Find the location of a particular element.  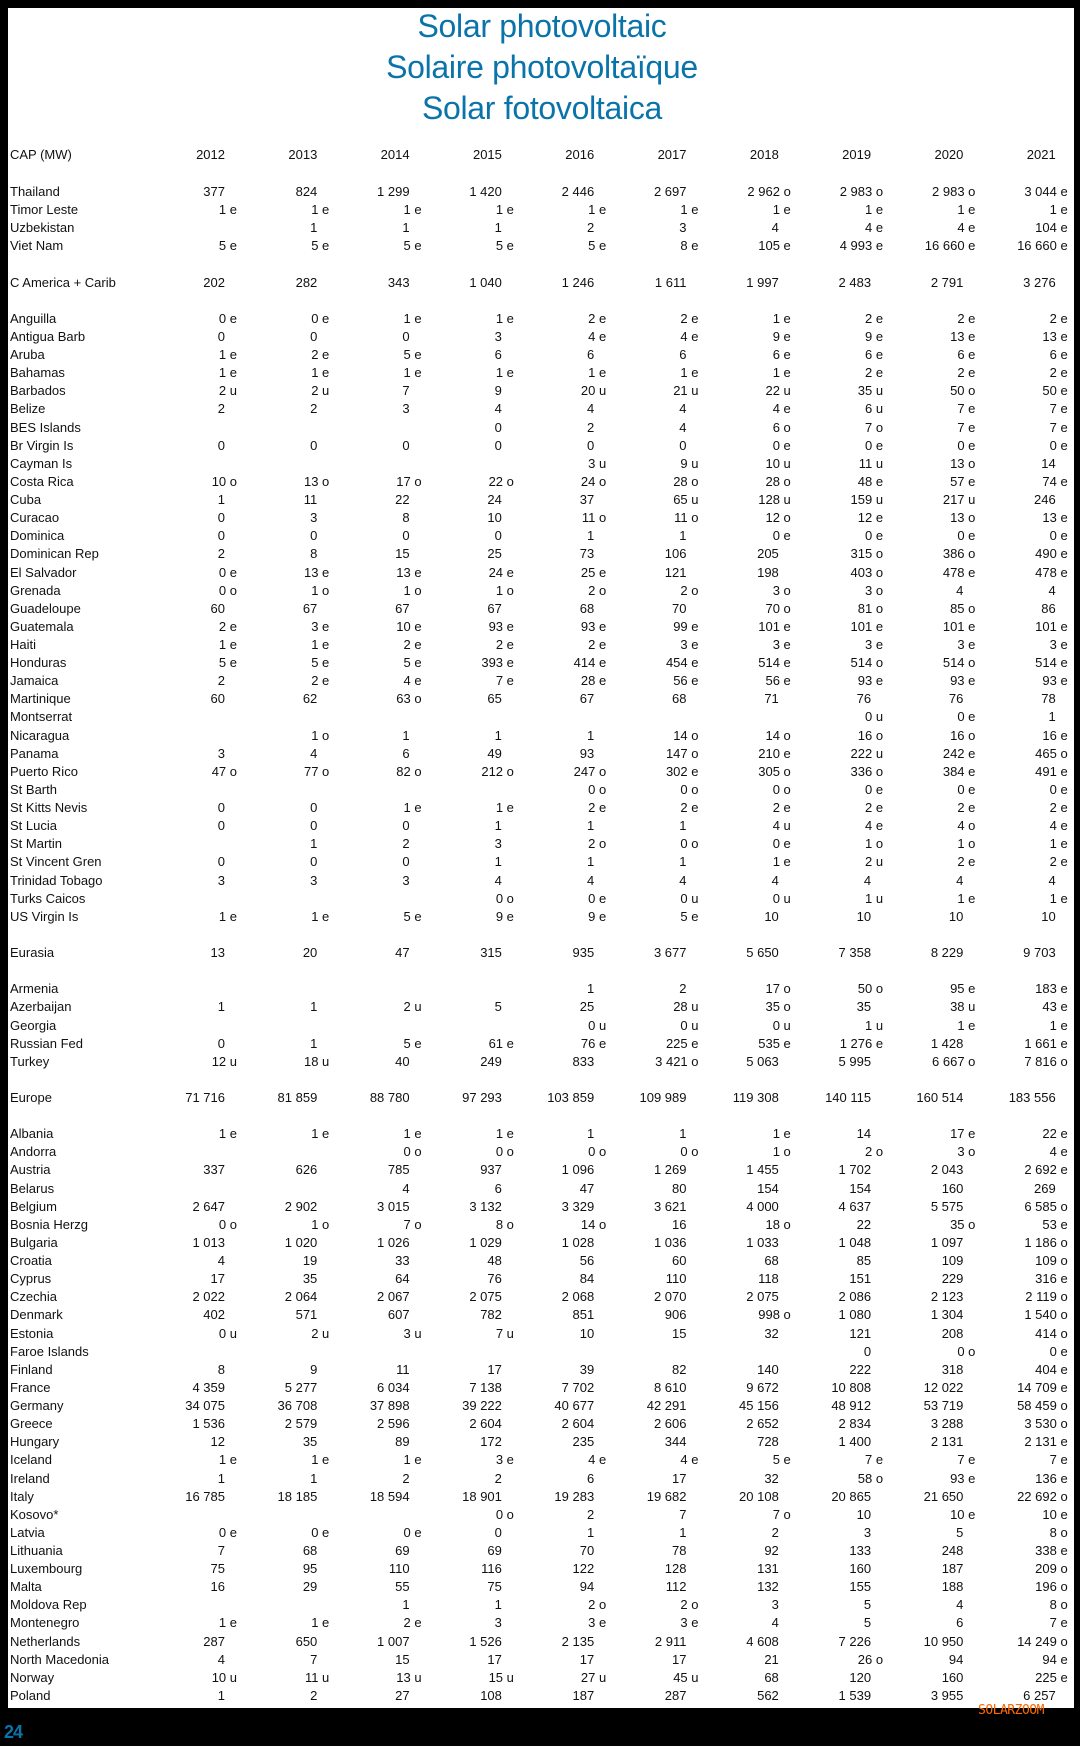

table-cell: 3 e is located at coordinates (781, 644).